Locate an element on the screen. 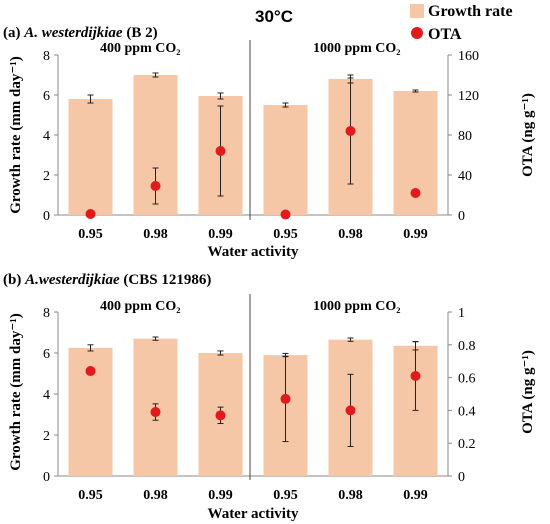 This screenshot has width=550, height=524. panel-b-ylabel-left: Growth rate (mm day⁻¹) is located at coordinates (16, 392).